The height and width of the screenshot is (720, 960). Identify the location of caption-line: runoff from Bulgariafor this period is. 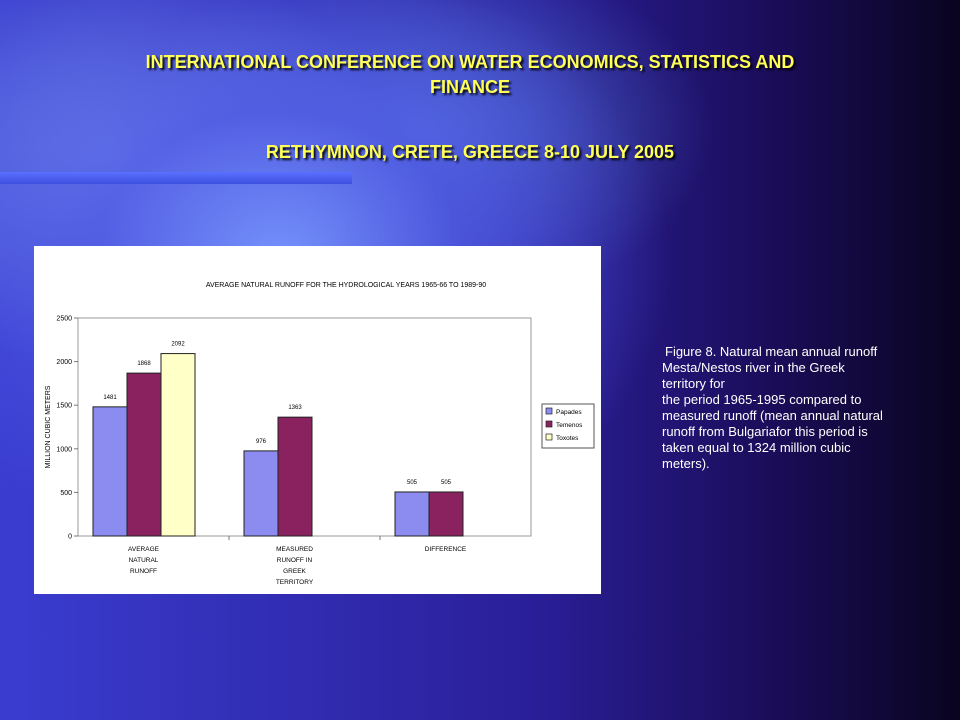
(765, 431).